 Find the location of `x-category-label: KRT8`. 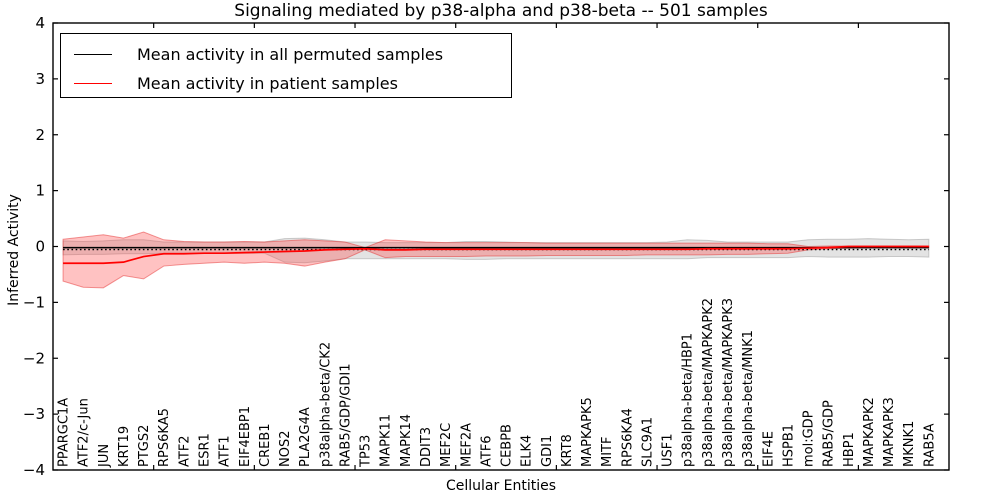

x-category-label: KRT8 is located at coordinates (567, 450).